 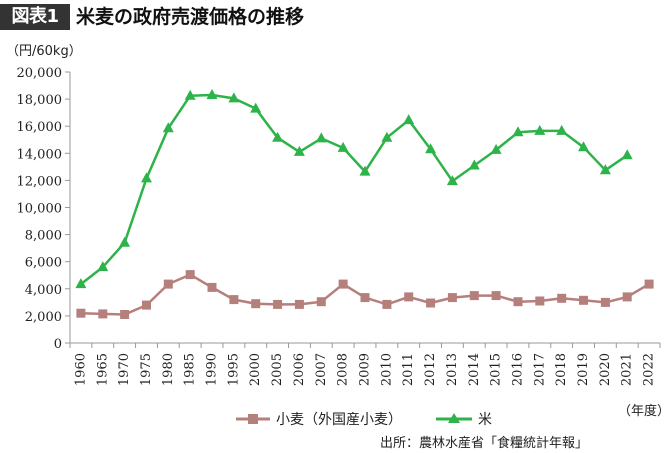 What do you see at coordinates (80, 369) in the screenshot?
I see `x-tick-label: 1960` at bounding box center [80, 369].